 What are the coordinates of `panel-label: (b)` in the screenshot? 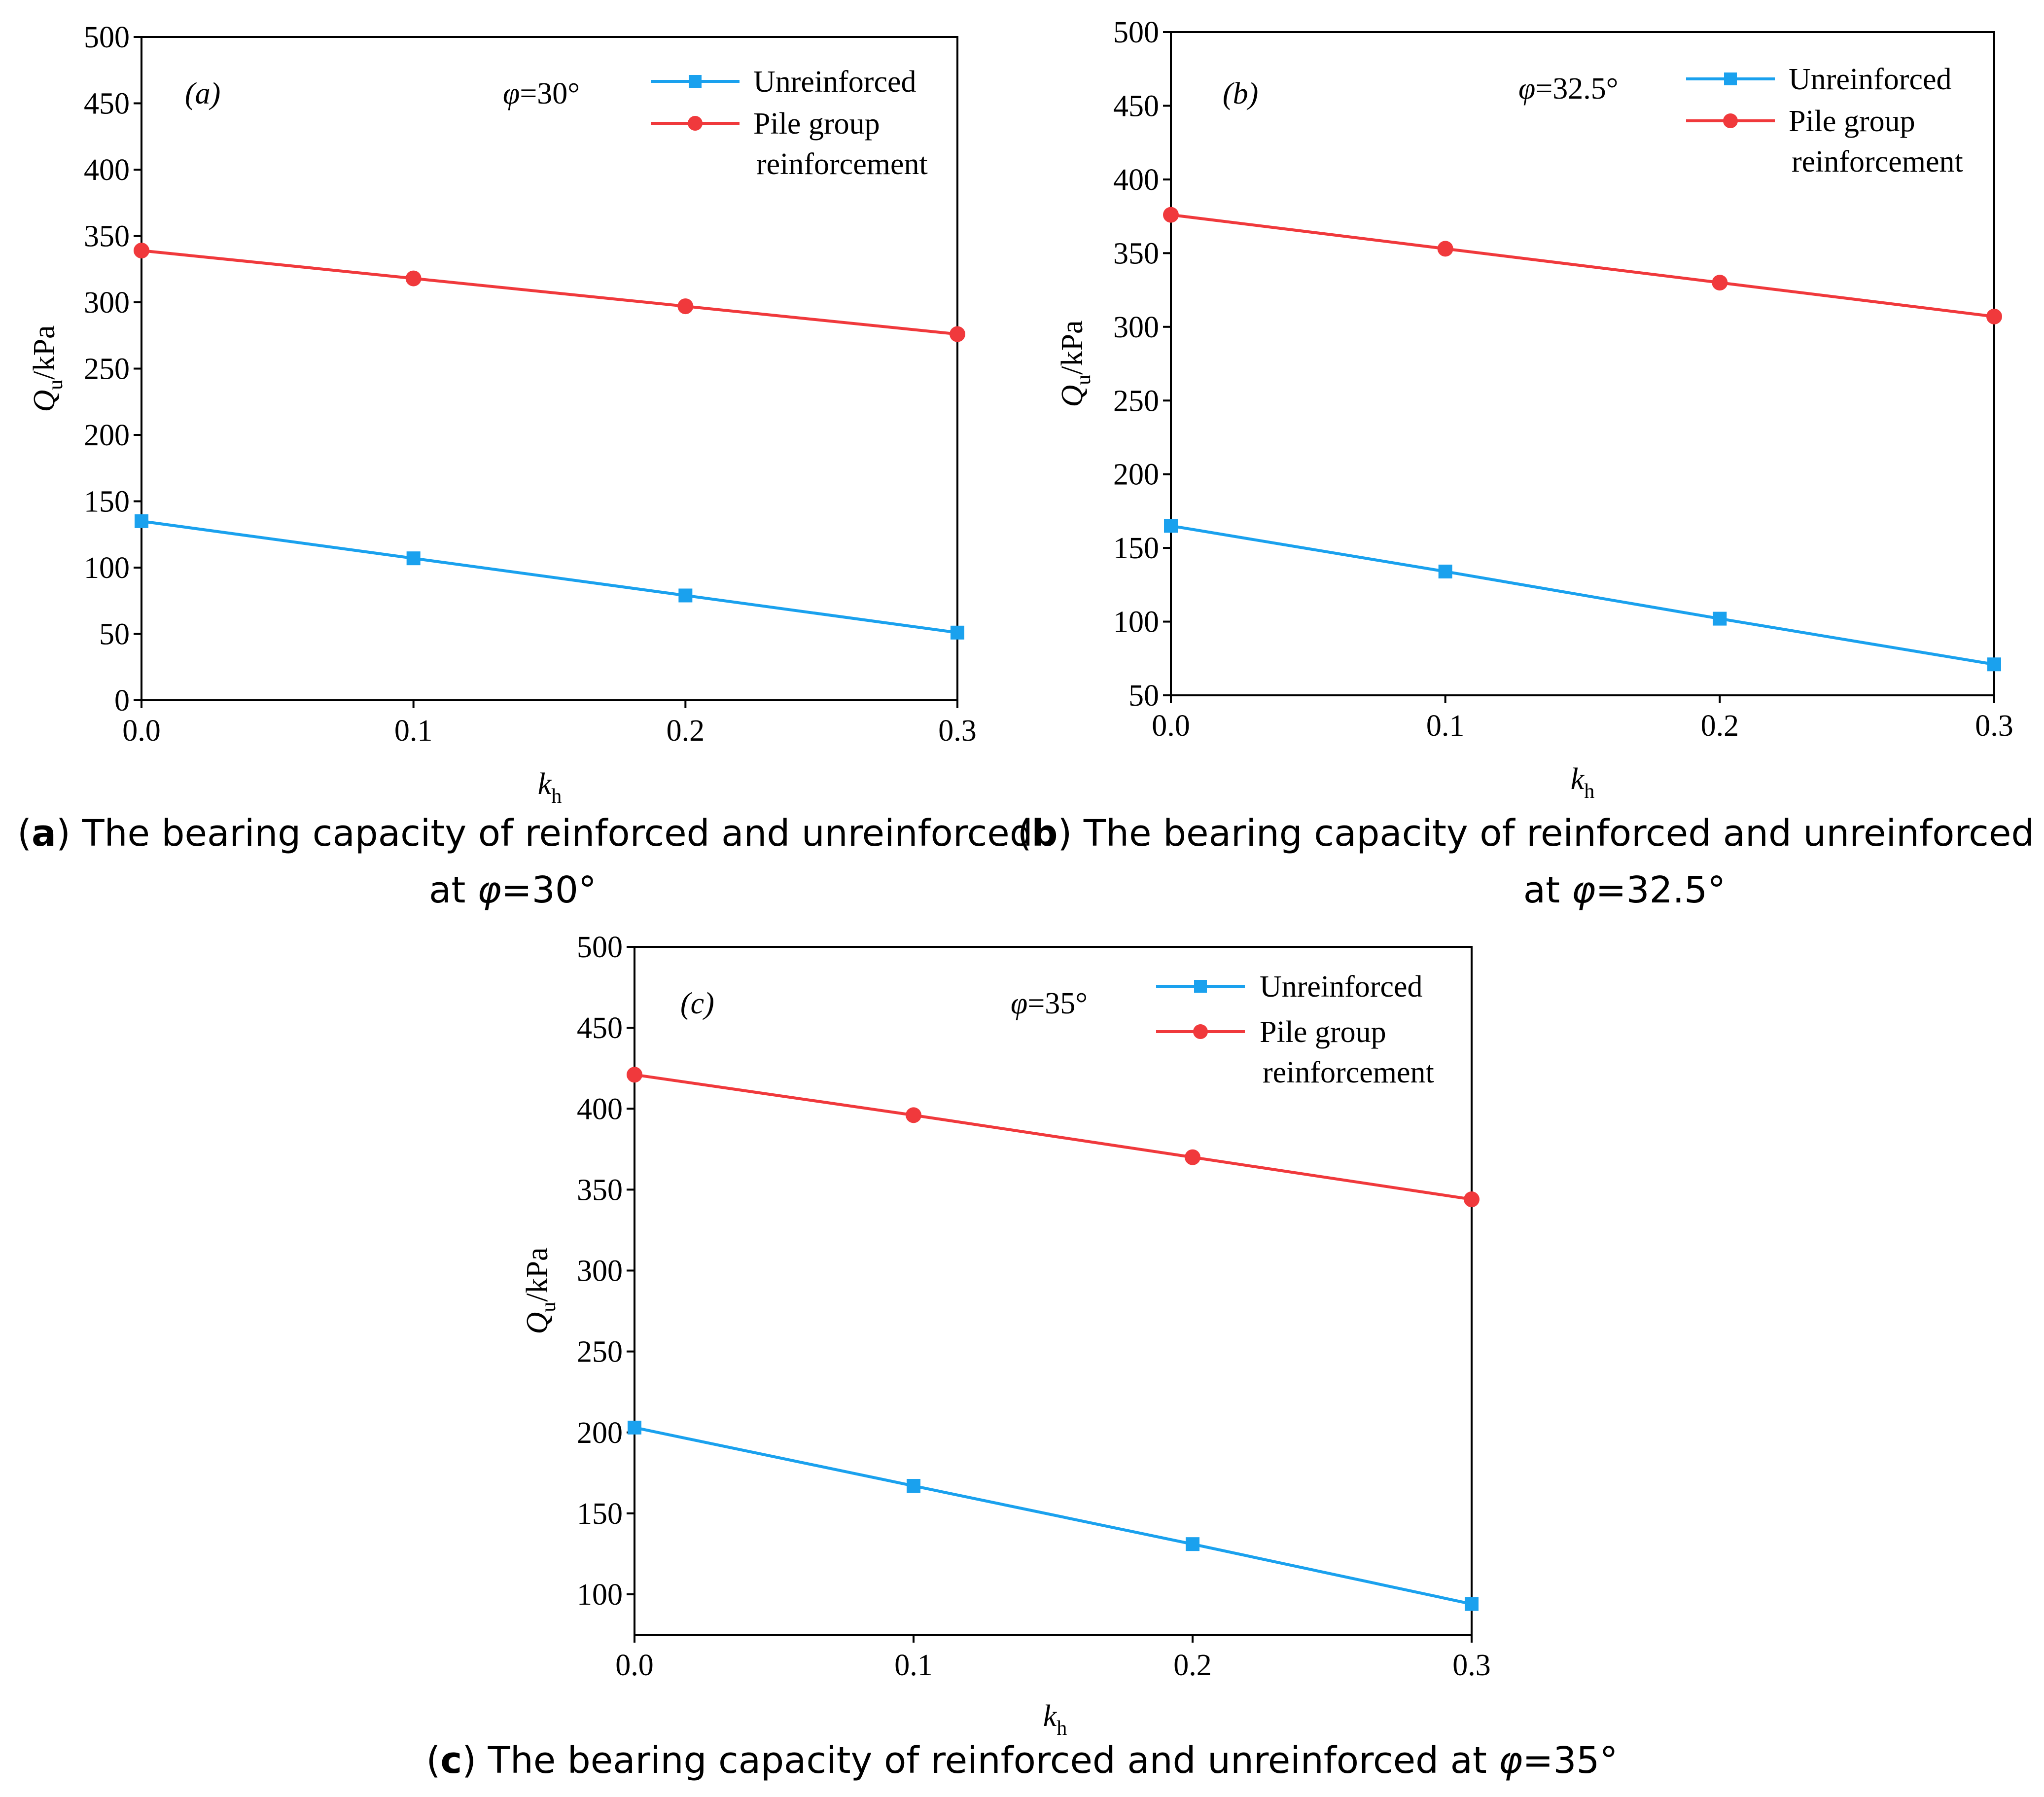 It's located at (1241, 93).